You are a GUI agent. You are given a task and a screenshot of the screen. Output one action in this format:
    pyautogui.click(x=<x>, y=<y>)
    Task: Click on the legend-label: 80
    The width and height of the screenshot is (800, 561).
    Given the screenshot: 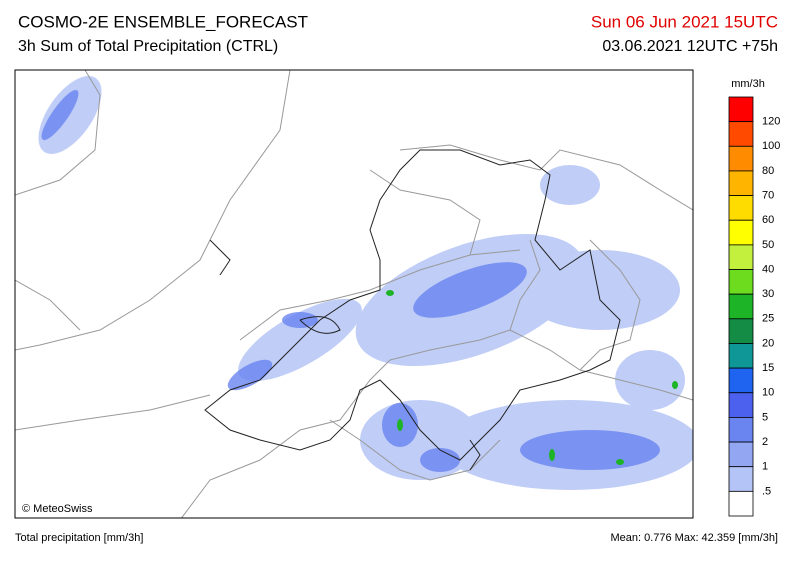 What is the action you would take?
    pyautogui.click(x=768, y=171)
    